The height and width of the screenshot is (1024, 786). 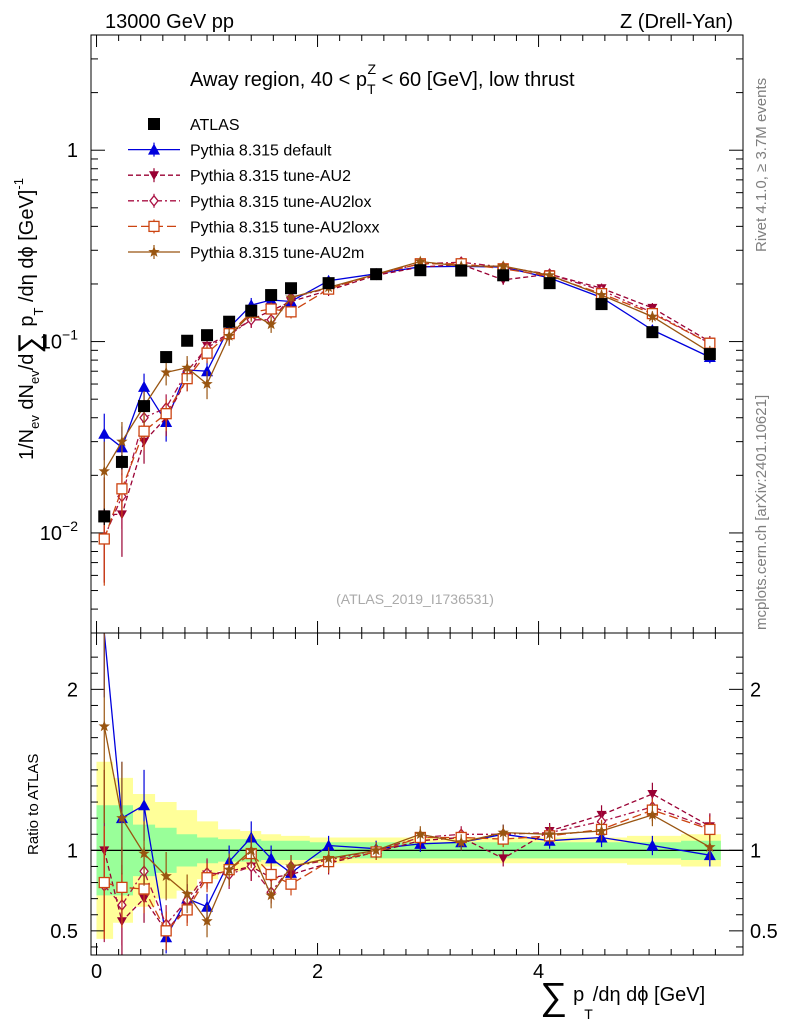 I want to click on ratio-tick-label-left: 1, so click(x=72, y=851).